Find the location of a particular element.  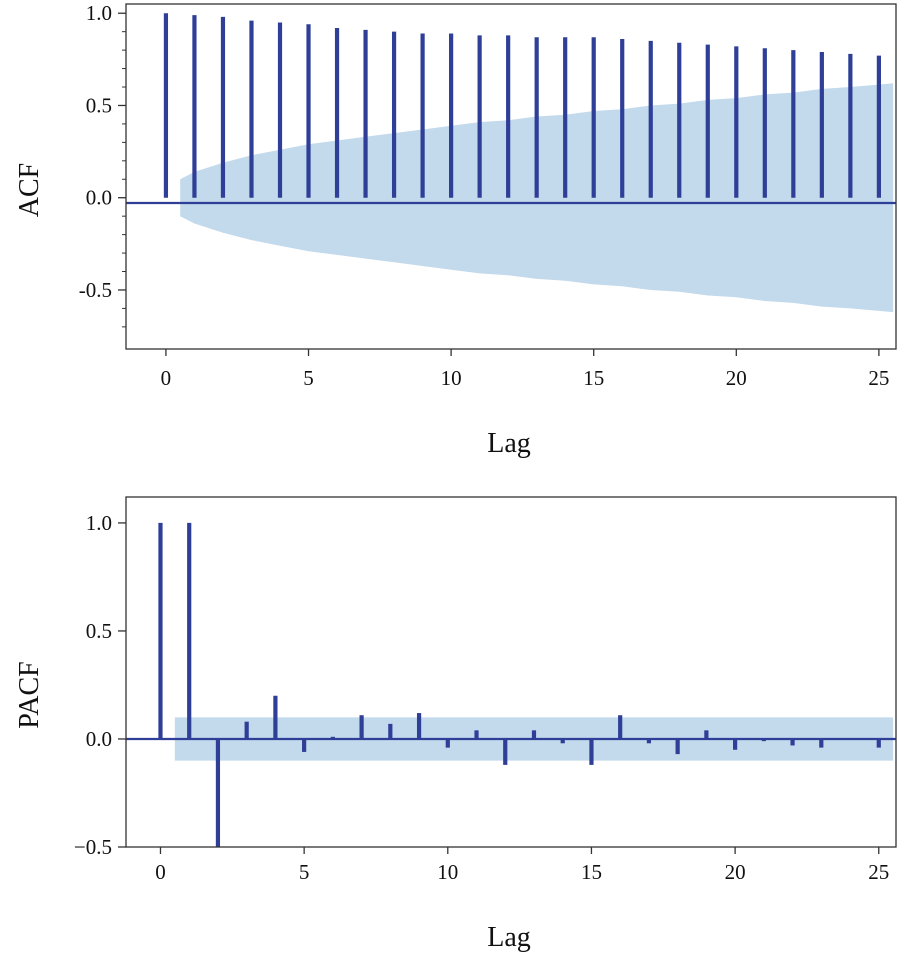

acf-x-tick-label: 5 is located at coordinates (308, 378).